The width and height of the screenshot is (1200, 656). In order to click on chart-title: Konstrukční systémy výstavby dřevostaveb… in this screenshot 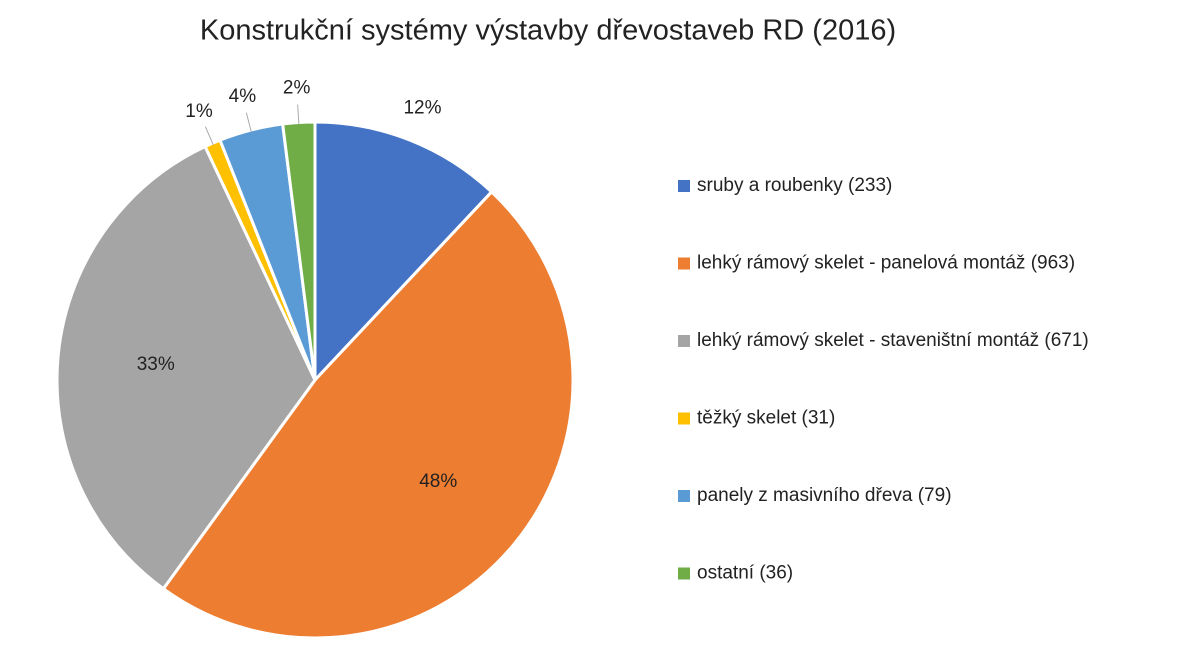, I will do `click(548, 31)`.